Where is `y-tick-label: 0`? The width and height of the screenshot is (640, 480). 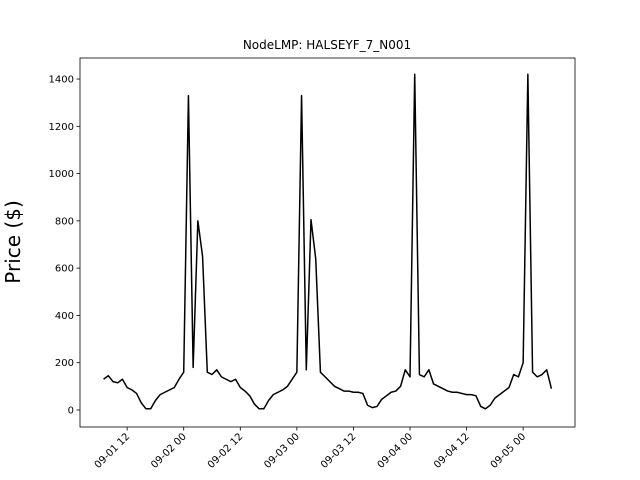 y-tick-label: 0 is located at coordinates (71, 410).